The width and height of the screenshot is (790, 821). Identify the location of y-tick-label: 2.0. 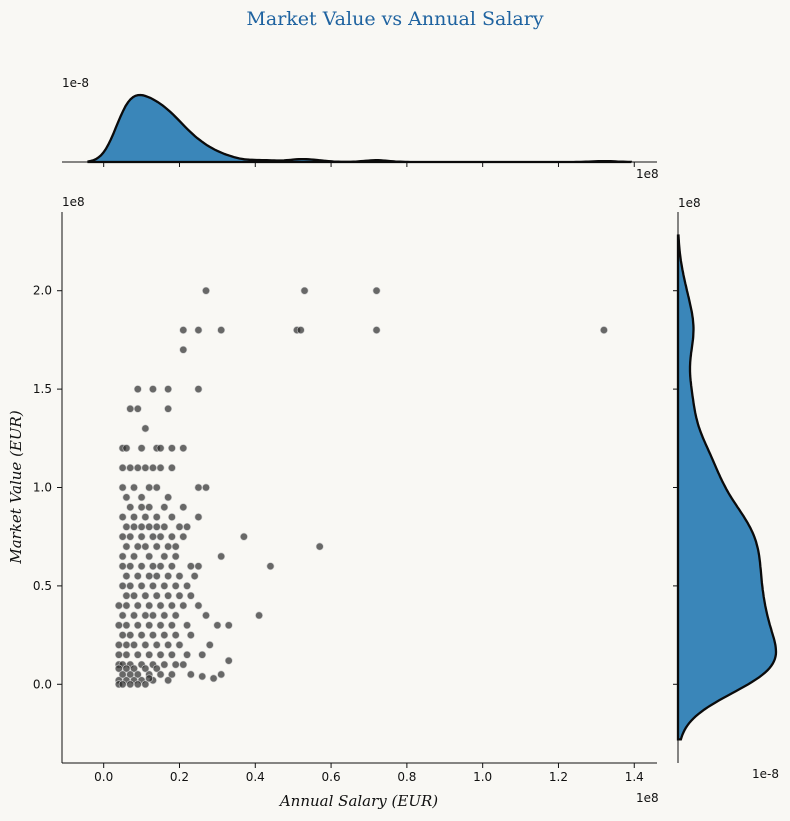
(42, 291).